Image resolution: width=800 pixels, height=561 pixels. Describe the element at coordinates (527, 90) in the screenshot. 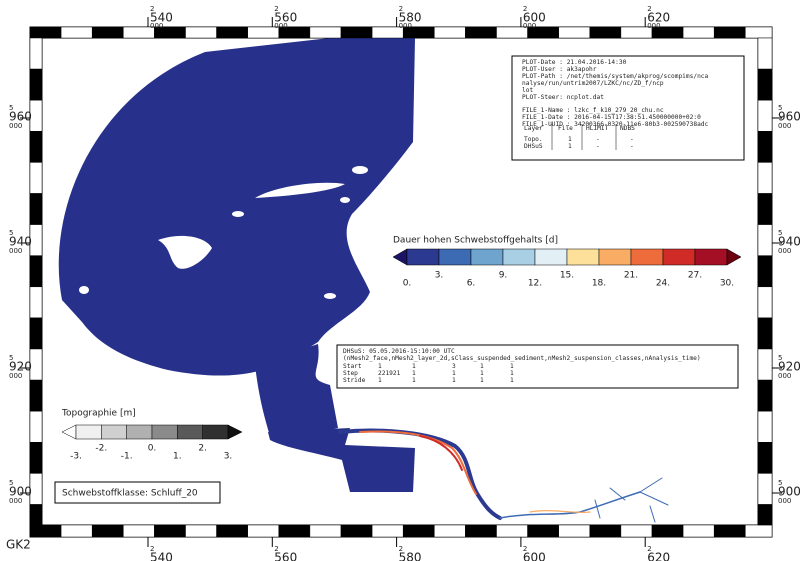

I see `info-line: lot` at that location.